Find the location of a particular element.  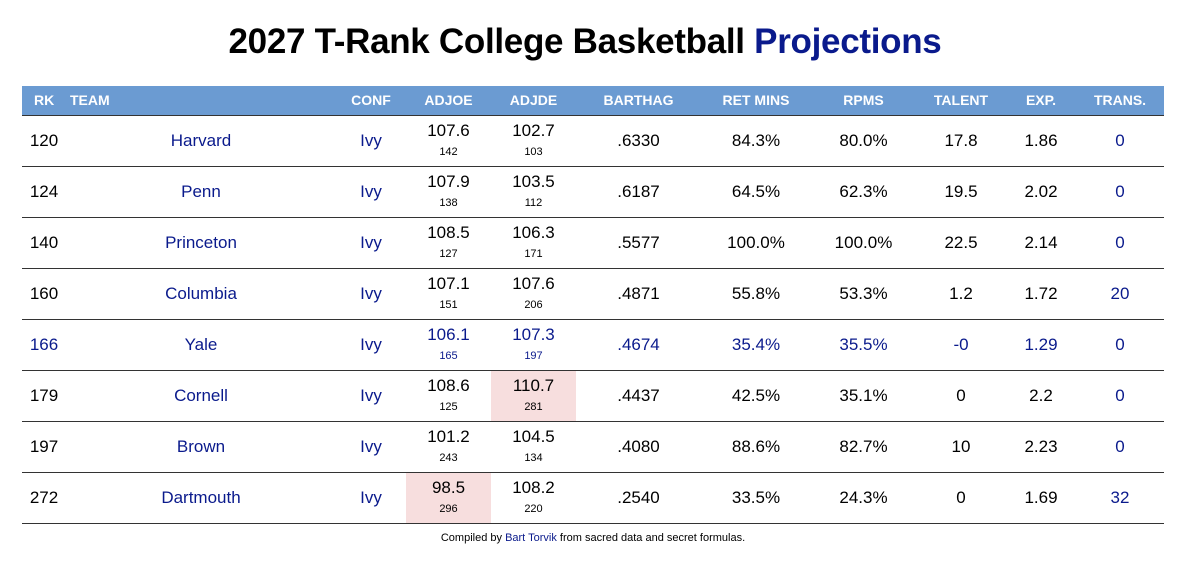

col-header-team: TEAM is located at coordinates (90, 100).